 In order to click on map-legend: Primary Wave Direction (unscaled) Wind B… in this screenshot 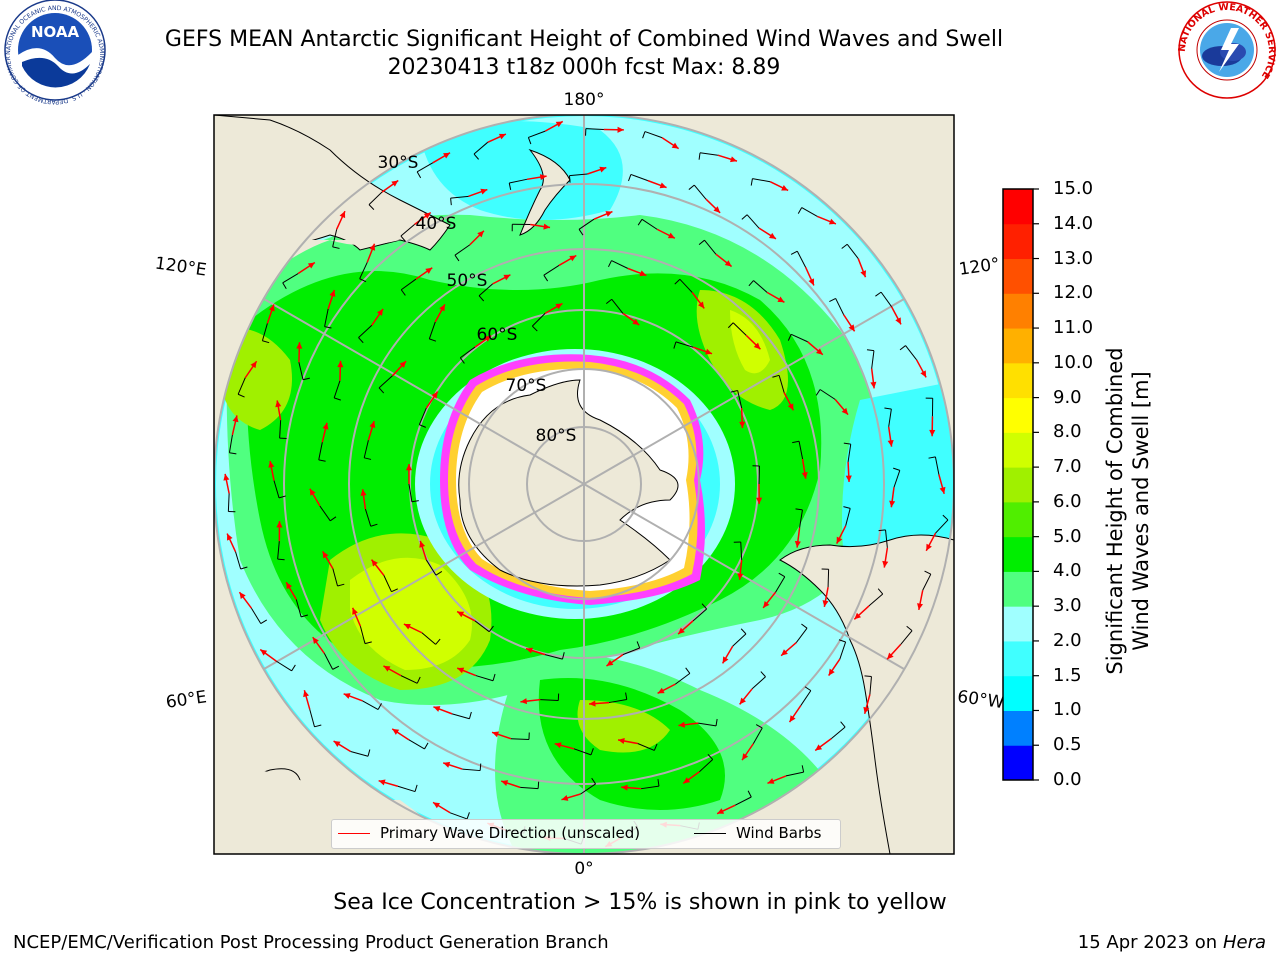, I will do `click(586, 834)`.